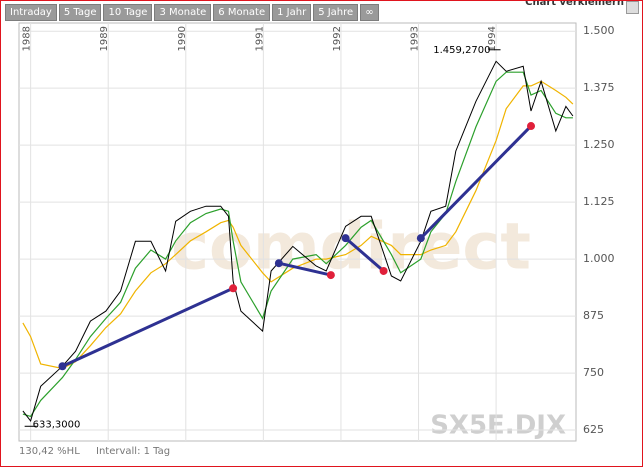 Image resolution: width=643 pixels, height=467 pixels. What do you see at coordinates (599, 144) in the screenshot?
I see `y-tick-label: 1.250` at bounding box center [599, 144].